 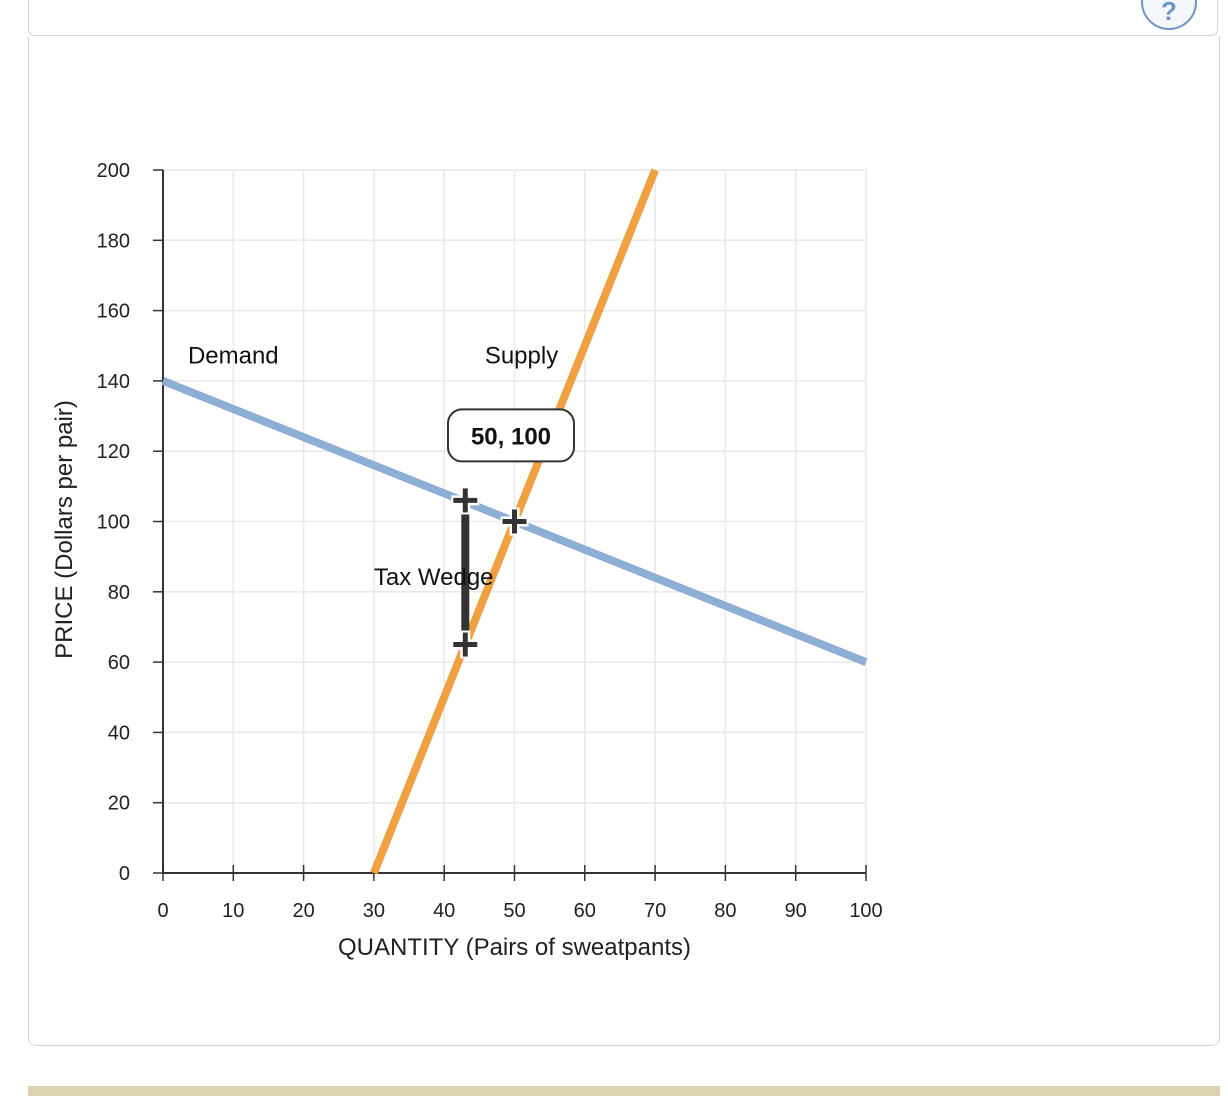 I want to click on tax-wedge-bottom-marker, so click(x=465, y=644).